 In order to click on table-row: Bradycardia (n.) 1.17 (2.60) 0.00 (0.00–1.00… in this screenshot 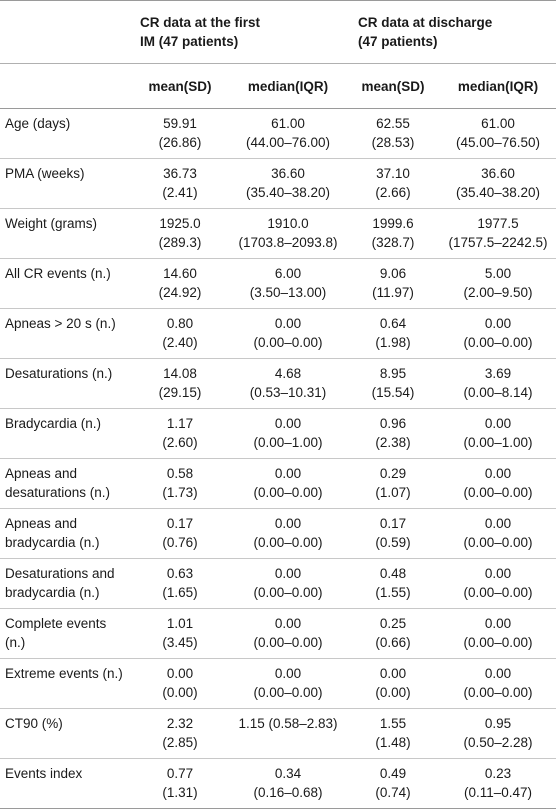, I will do `click(278, 433)`.